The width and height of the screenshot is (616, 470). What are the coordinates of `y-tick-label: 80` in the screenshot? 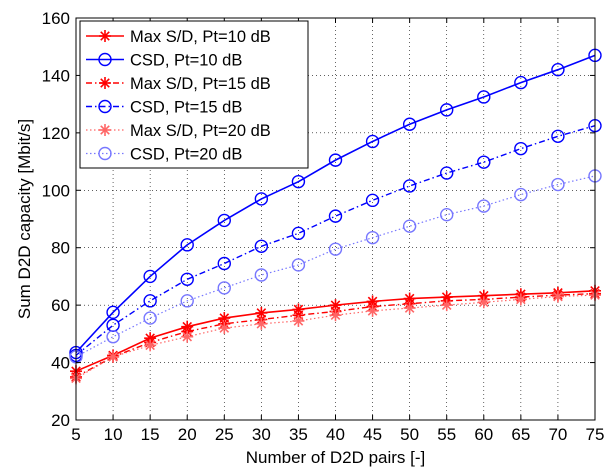 It's located at (60, 248).